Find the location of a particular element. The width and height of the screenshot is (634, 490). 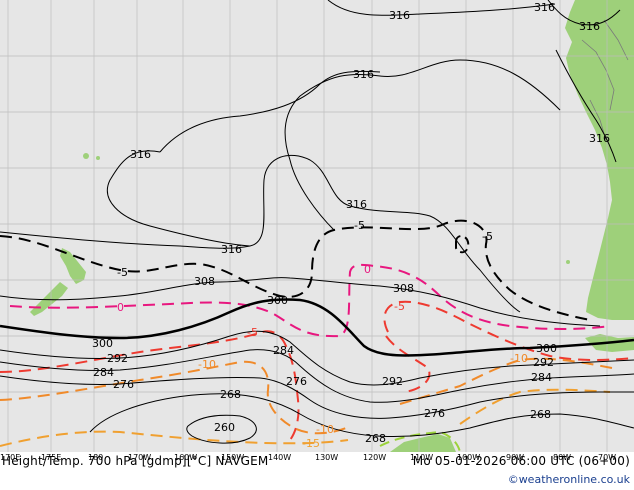

temp-contour-pos15 is located at coordinates (305, 417).